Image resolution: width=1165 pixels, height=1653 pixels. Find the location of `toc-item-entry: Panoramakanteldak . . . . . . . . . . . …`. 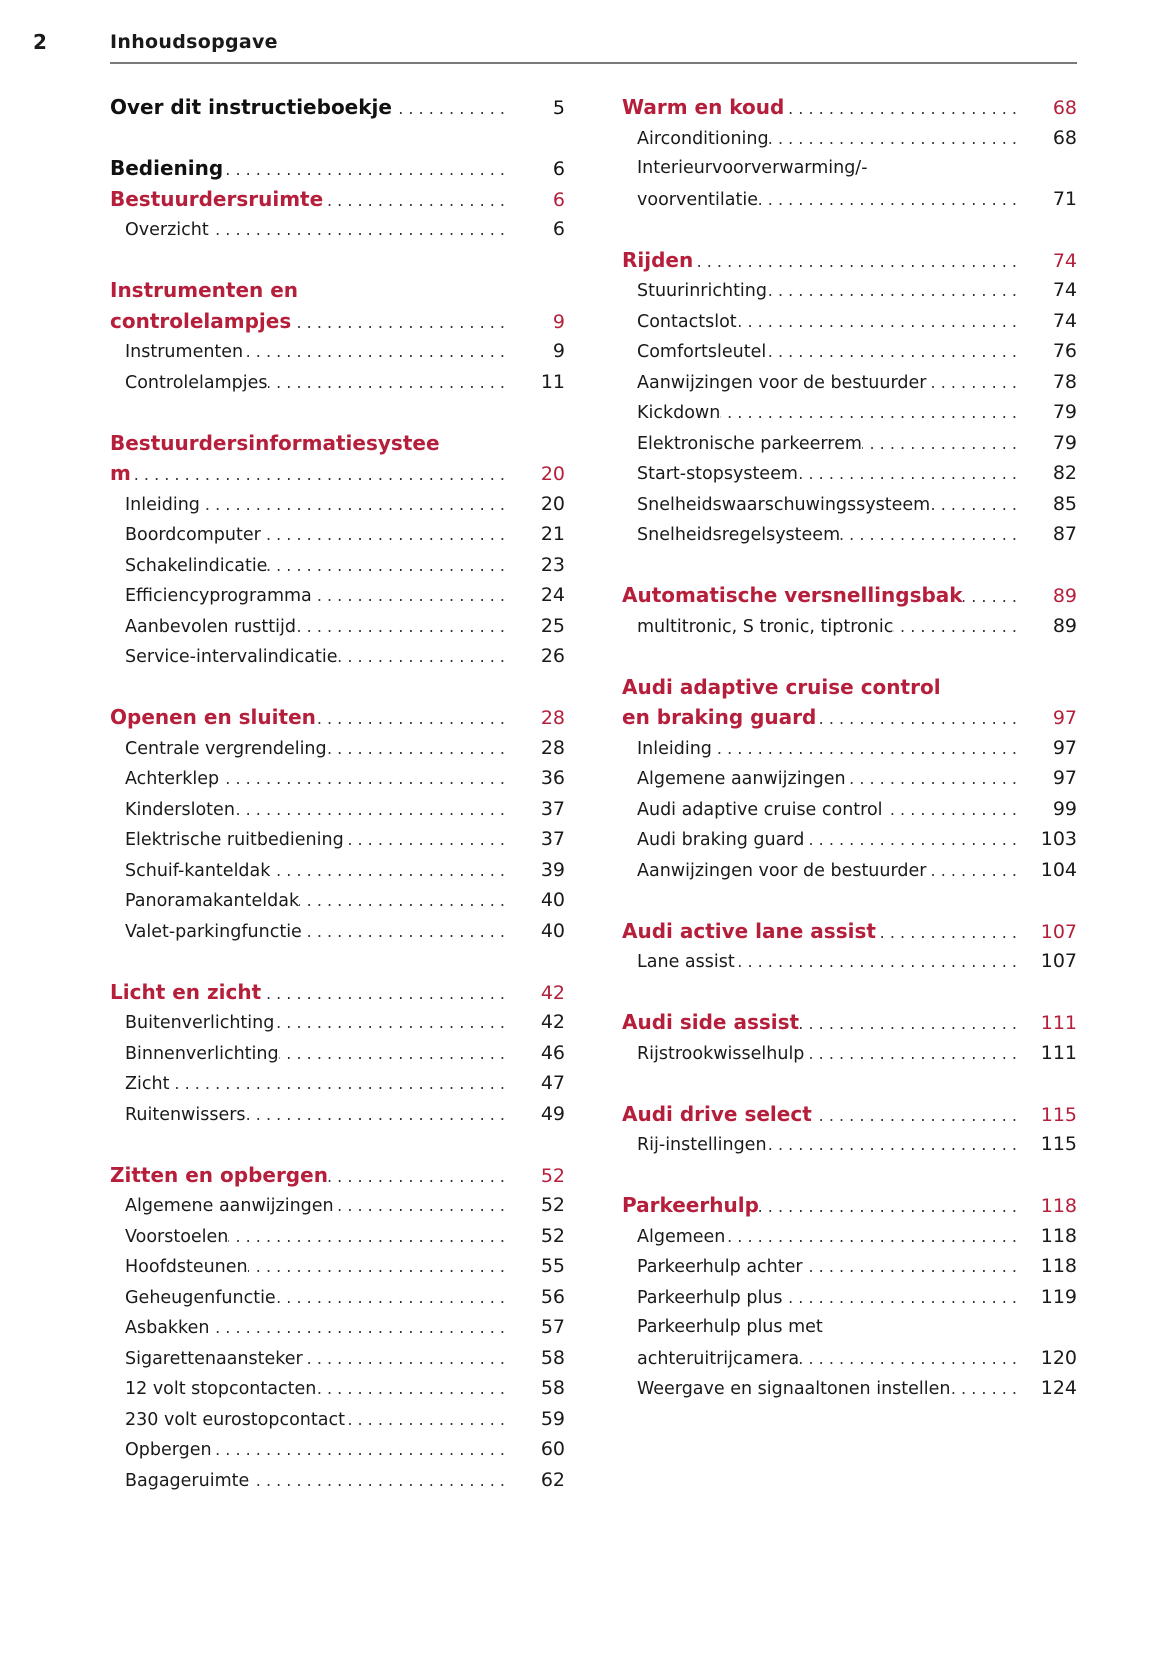

toc-item-entry: Panoramakanteldak . . . . . . . . . . . … is located at coordinates (337, 900).